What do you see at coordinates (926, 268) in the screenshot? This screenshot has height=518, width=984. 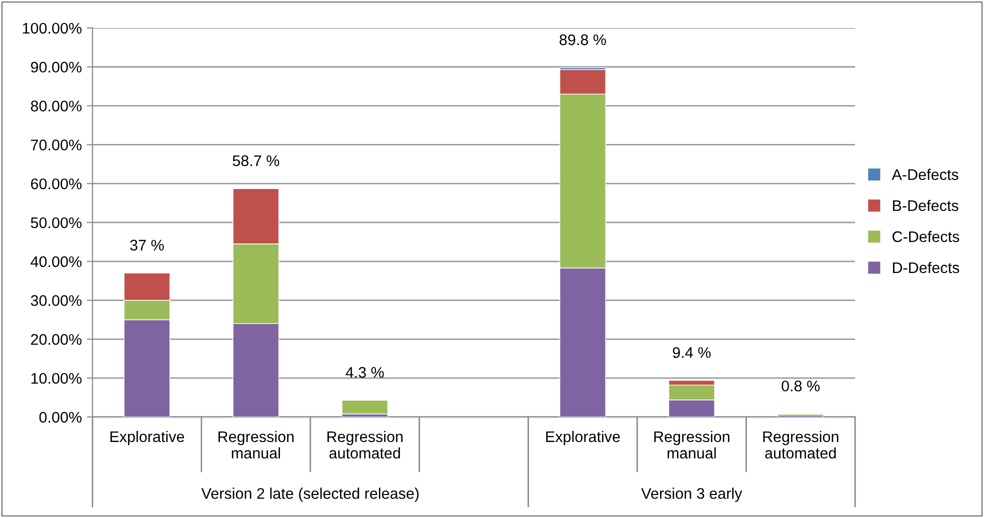 I see `legend-label: D-Defects` at bounding box center [926, 268].